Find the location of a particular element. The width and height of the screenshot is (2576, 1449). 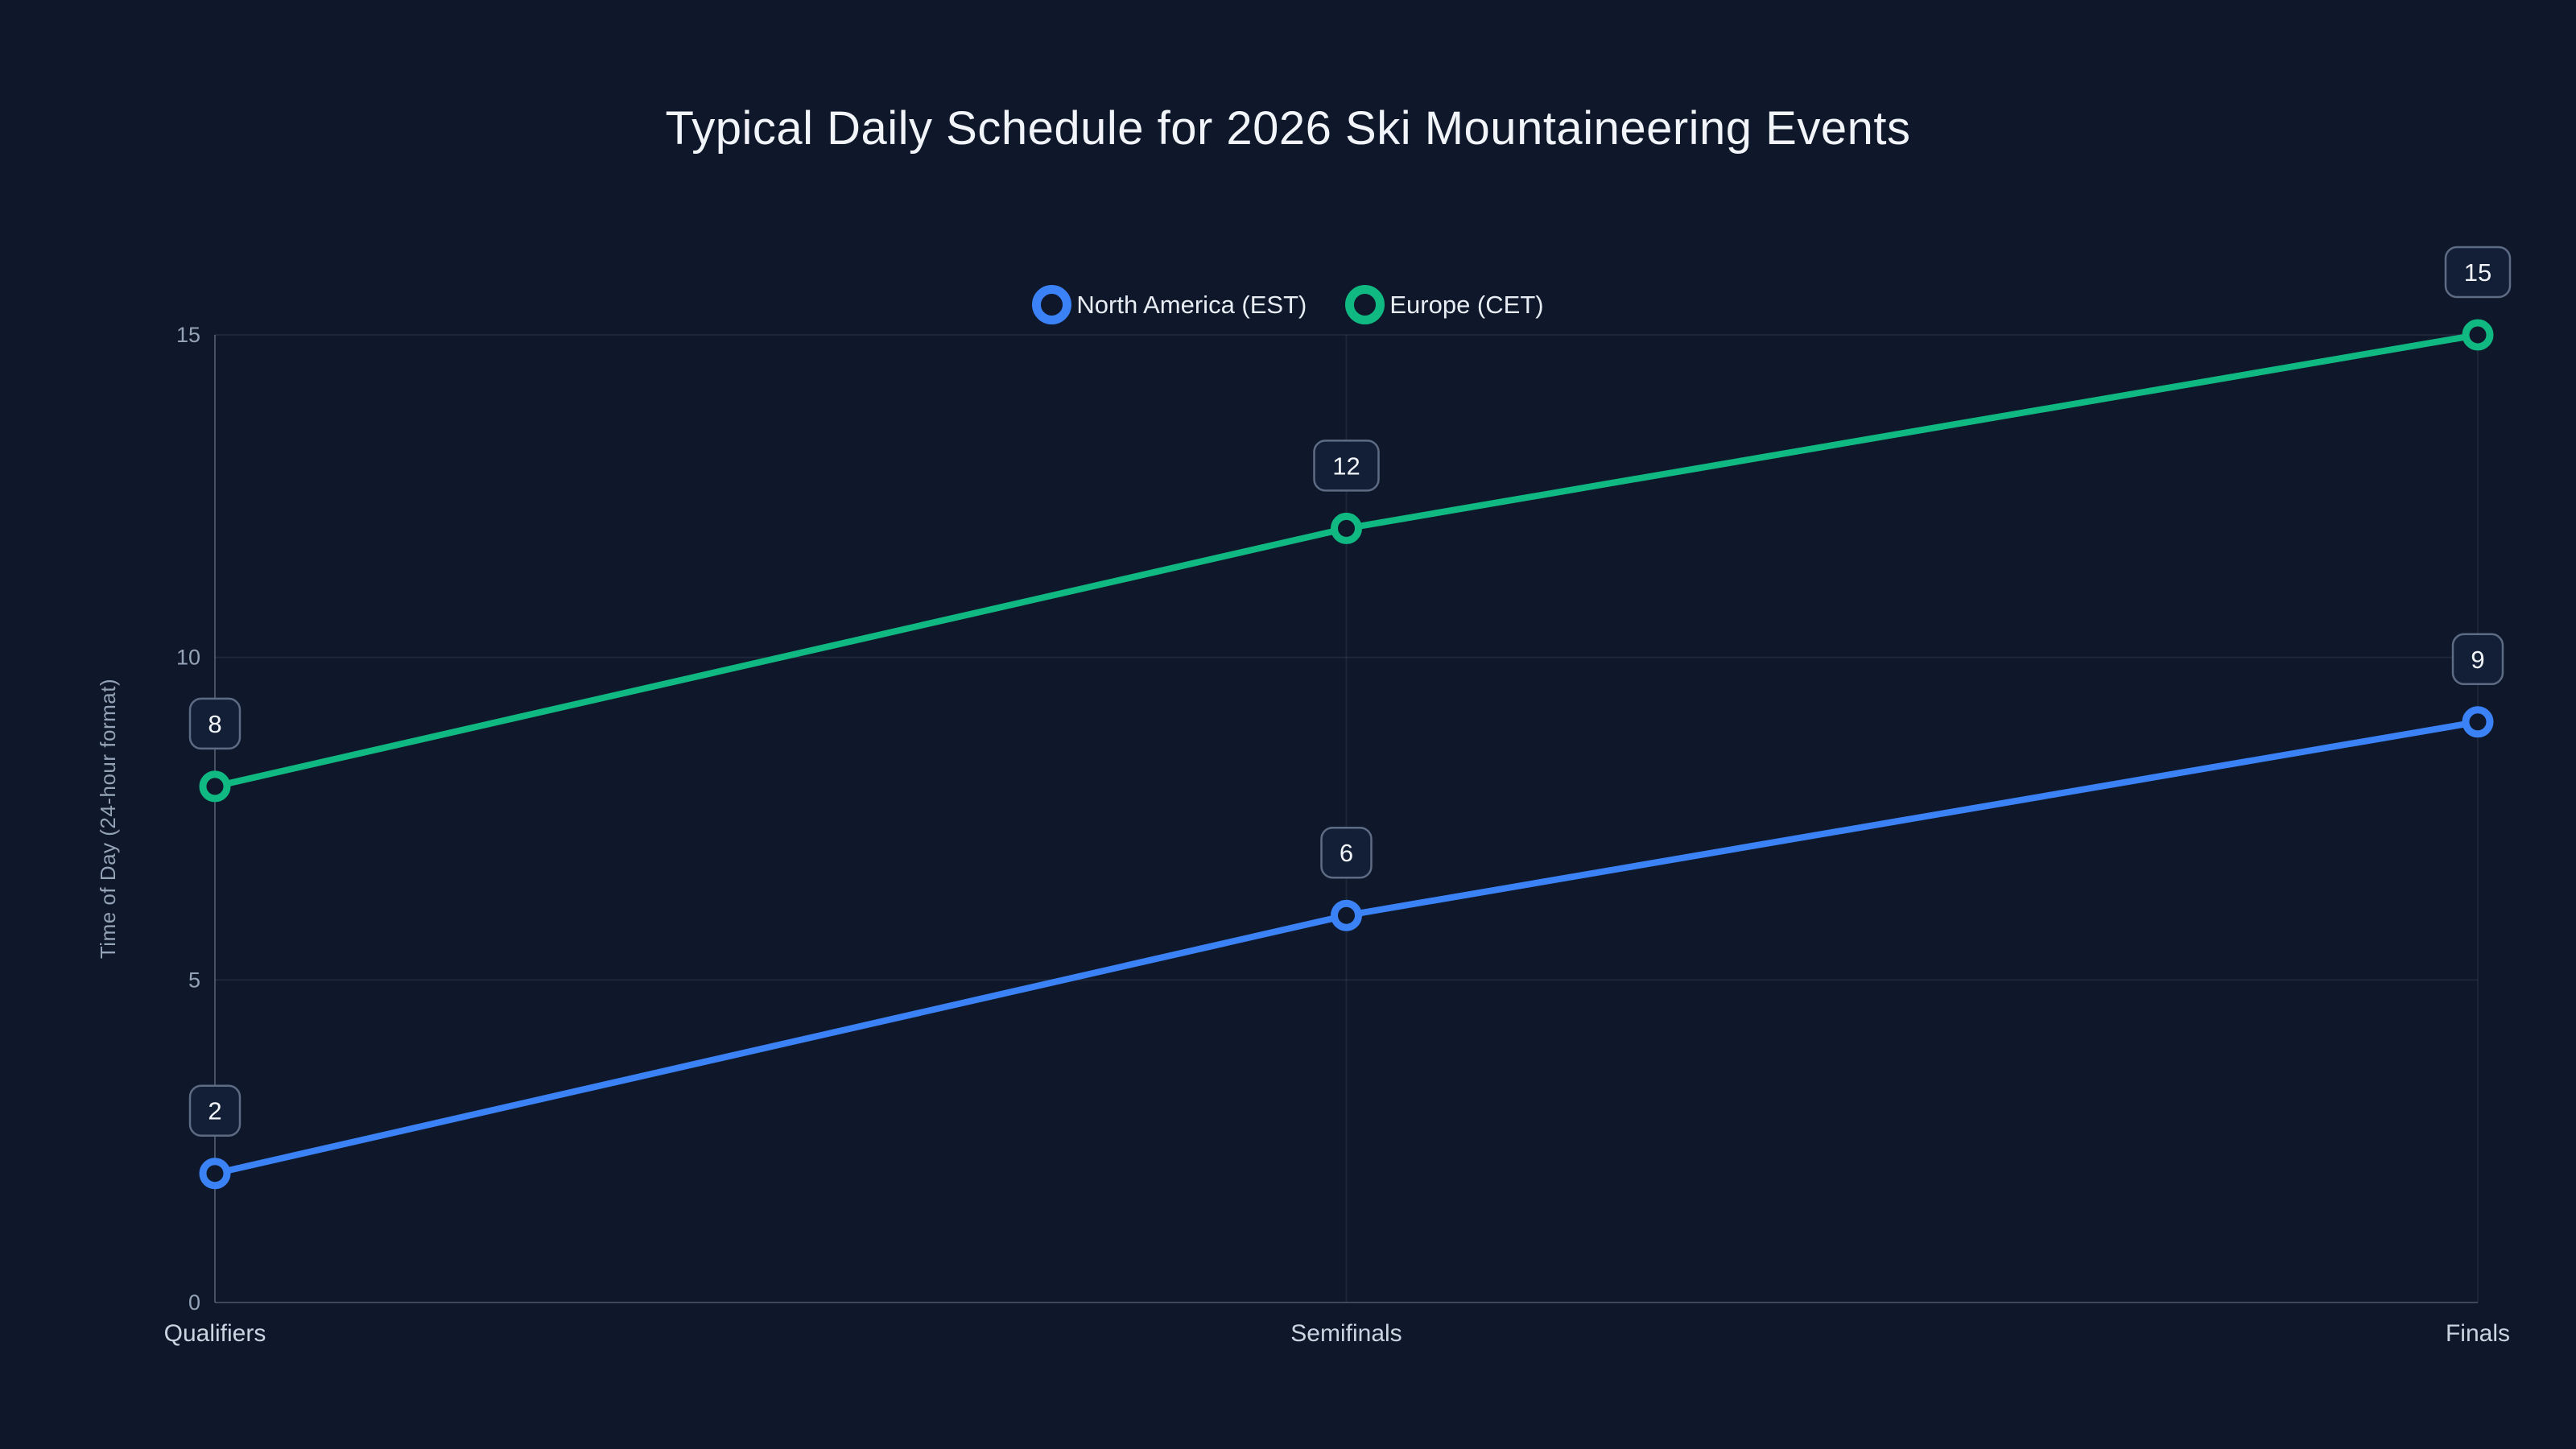

point-value-label: 12 is located at coordinates (1346, 466).